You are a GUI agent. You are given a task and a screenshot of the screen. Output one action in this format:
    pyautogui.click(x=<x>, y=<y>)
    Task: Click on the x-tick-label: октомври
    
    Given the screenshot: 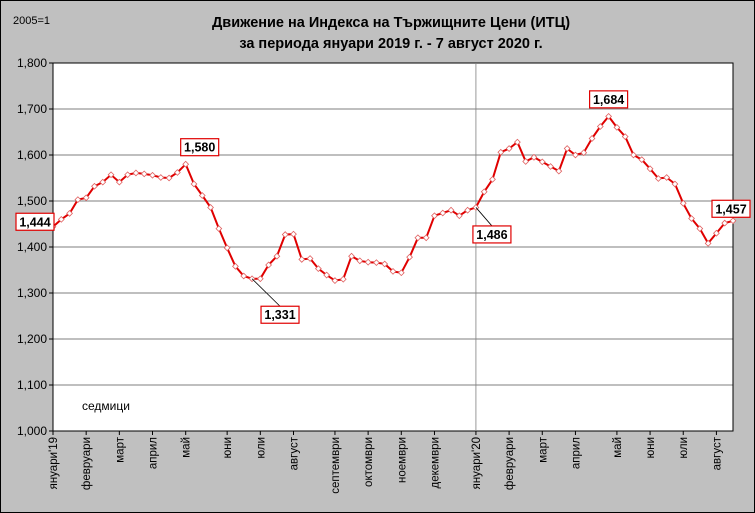 What is the action you would take?
    pyautogui.click(x=369, y=462)
    